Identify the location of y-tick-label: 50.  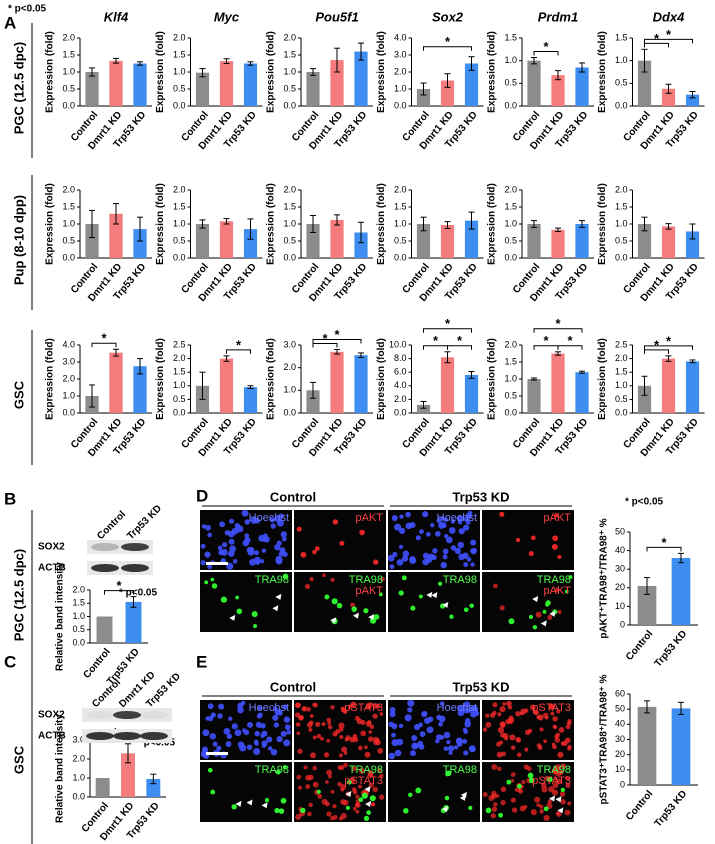
(620, 531).